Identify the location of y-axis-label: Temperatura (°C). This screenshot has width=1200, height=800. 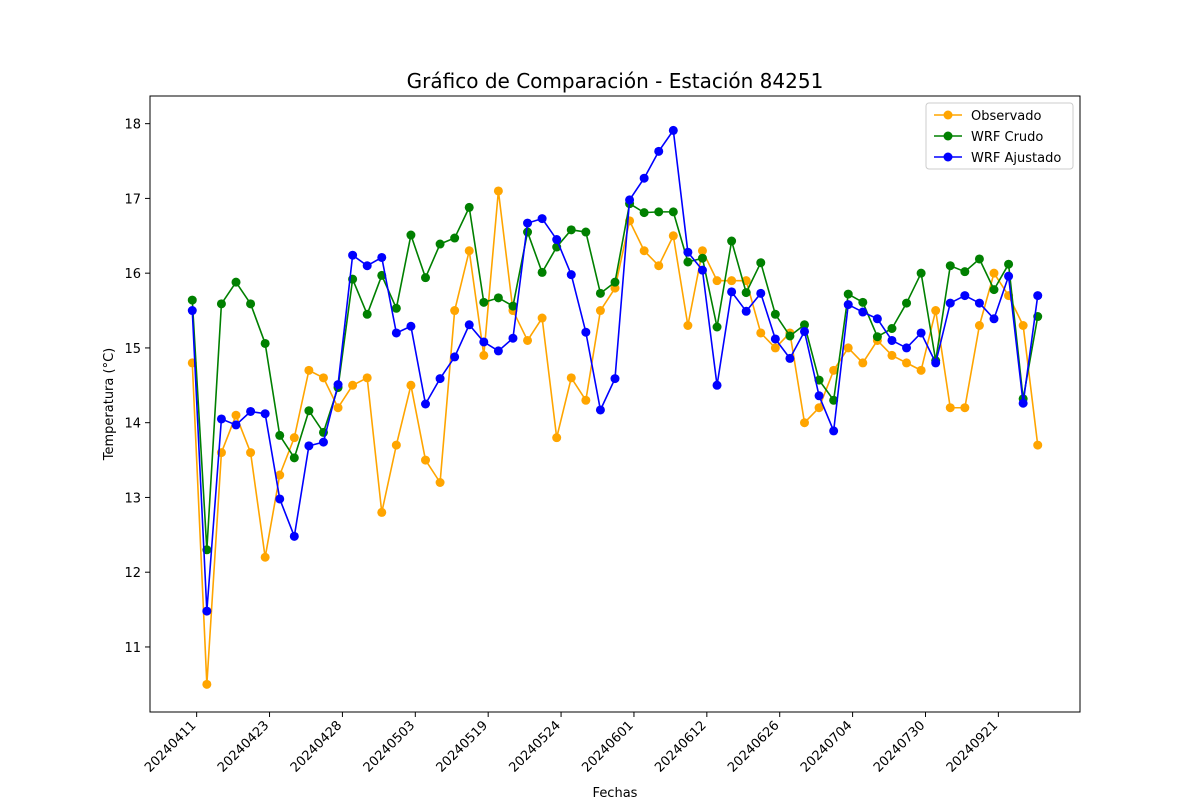
(109, 404).